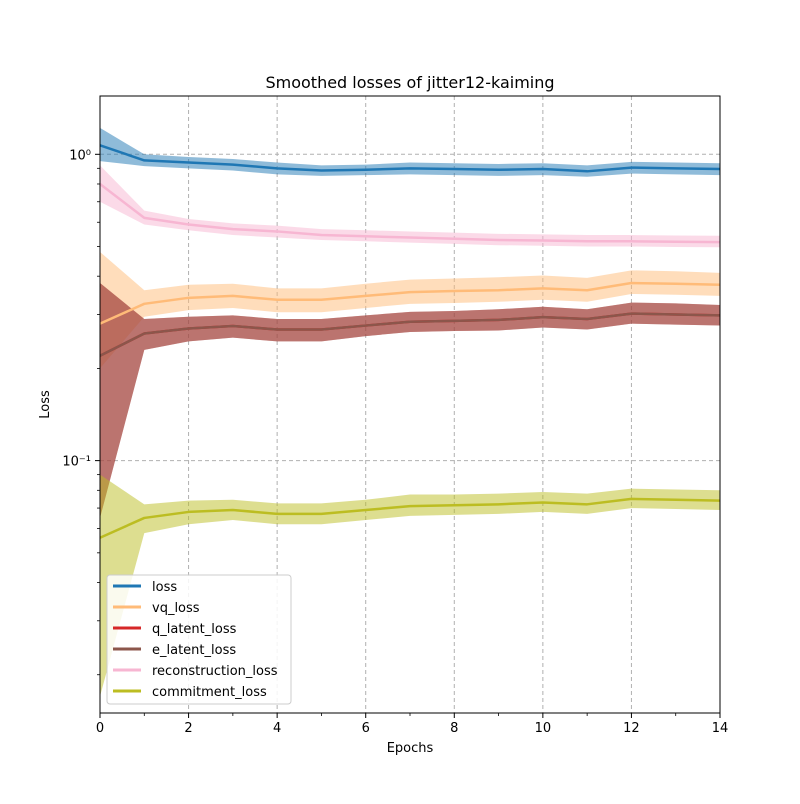  What do you see at coordinates (454, 728) in the screenshot?
I see `x-tick-label: 8` at bounding box center [454, 728].